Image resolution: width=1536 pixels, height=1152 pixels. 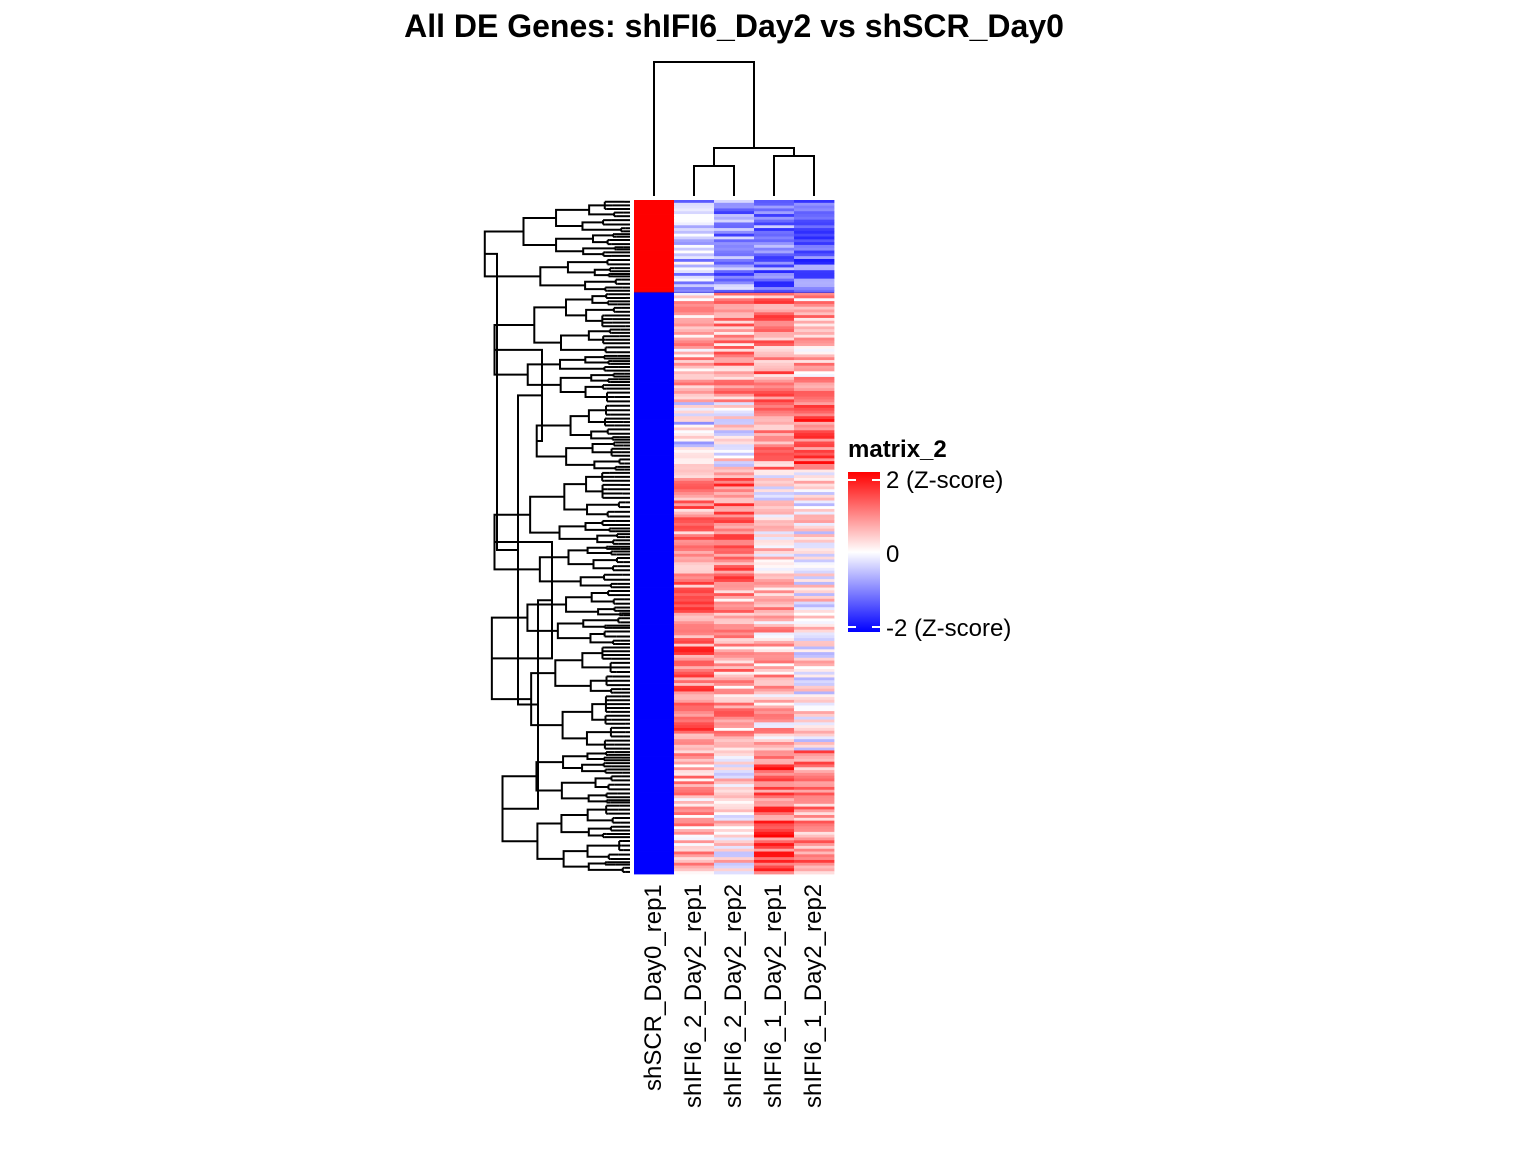 What do you see at coordinates (556, 536) in the screenshot?
I see `row-dendrogram` at bounding box center [556, 536].